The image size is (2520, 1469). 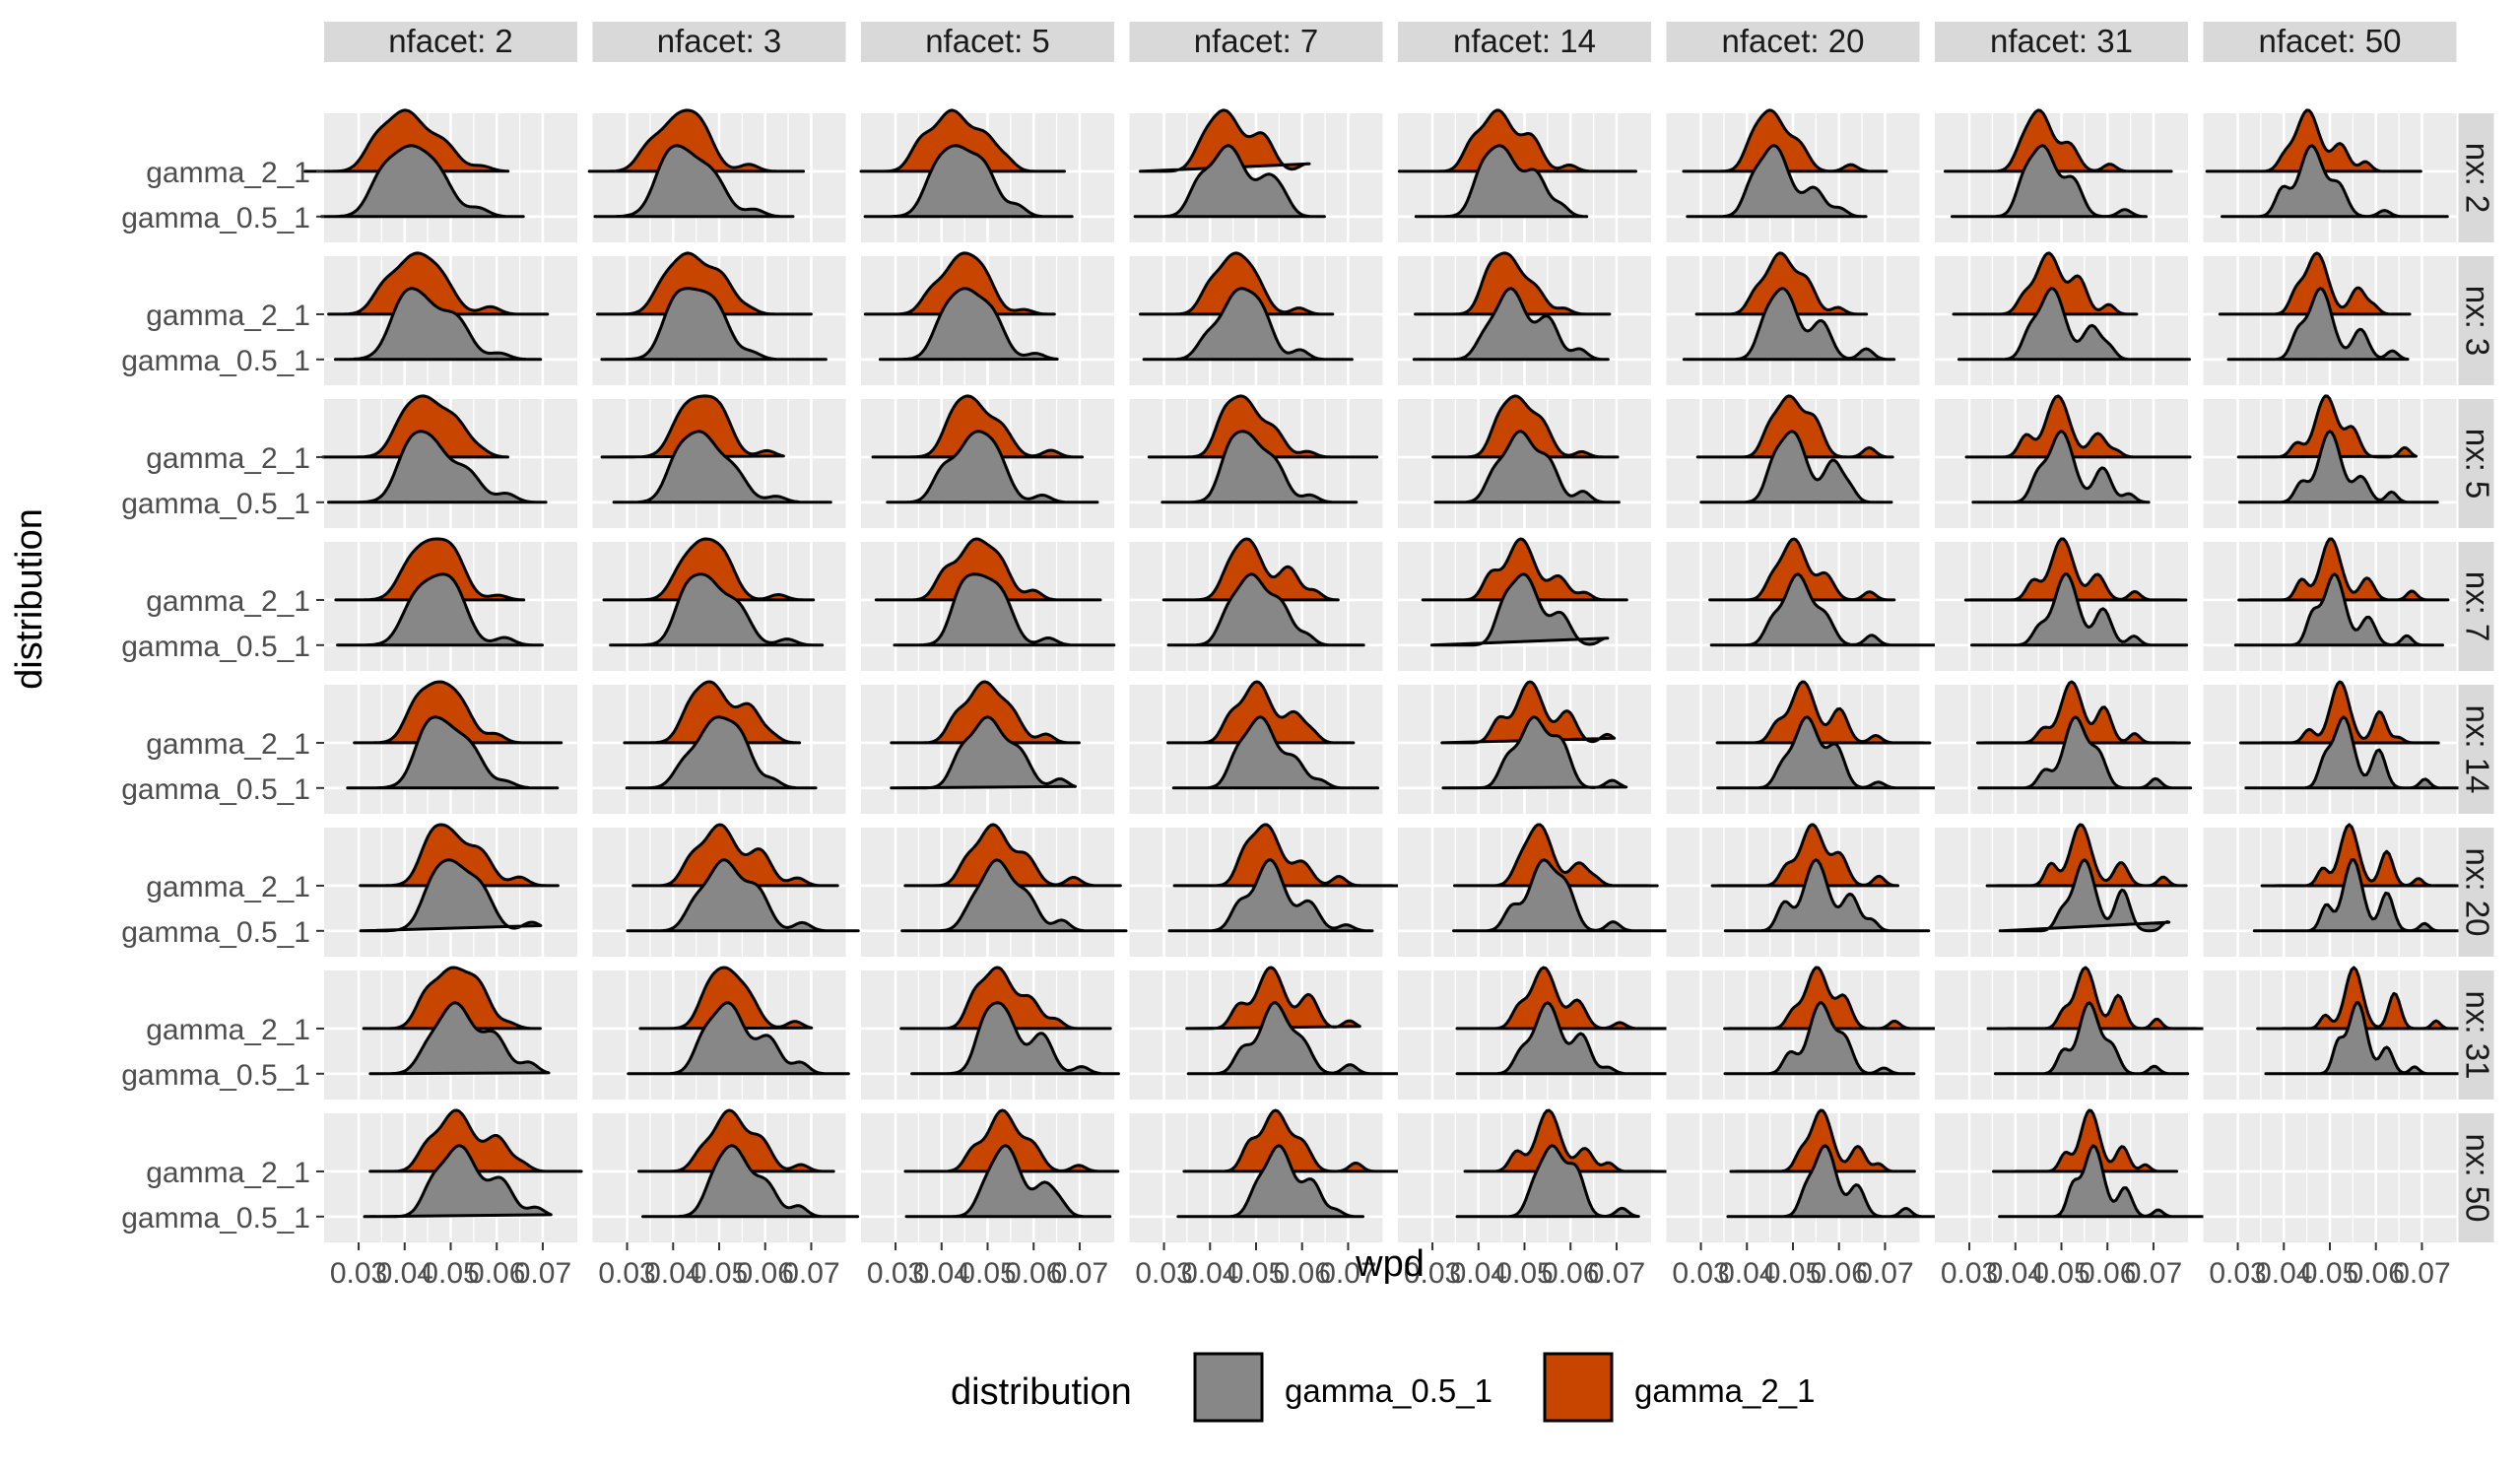 I want to click on row-strip-label: nx: 14, so click(x=2478, y=749).